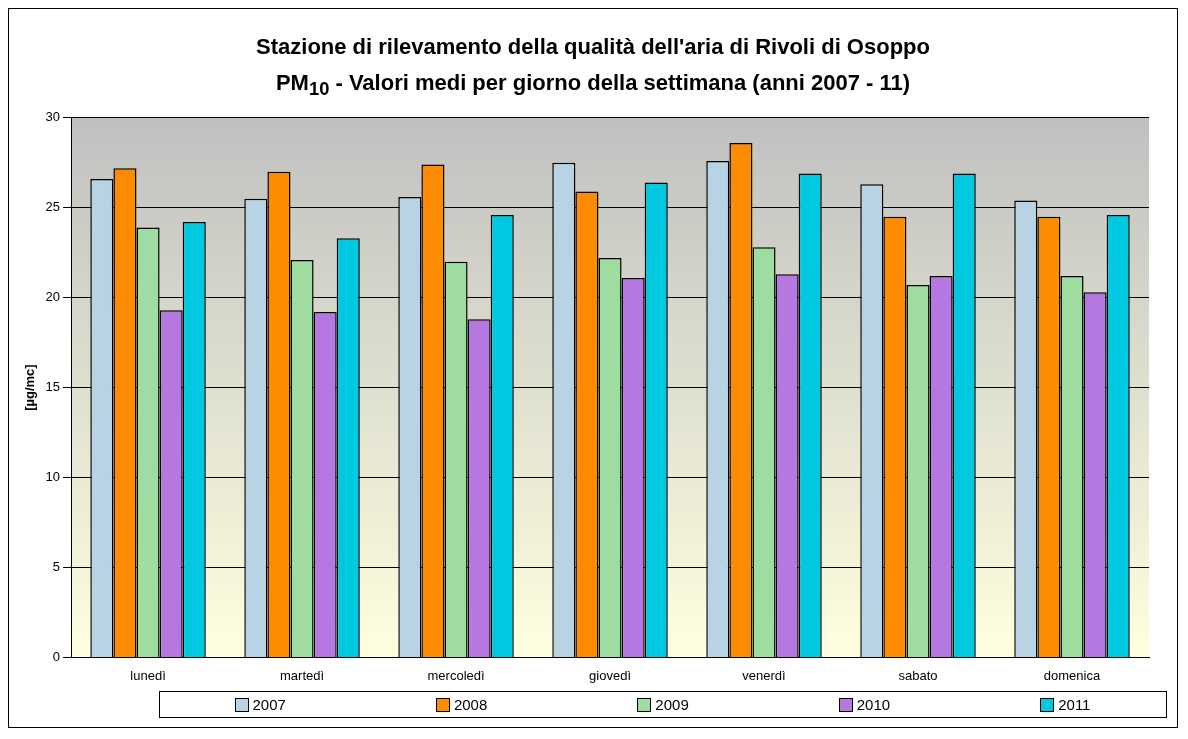 This screenshot has width=1188, height=739. Describe the element at coordinates (53, 207) in the screenshot. I see `y-tick-label: 25` at that location.